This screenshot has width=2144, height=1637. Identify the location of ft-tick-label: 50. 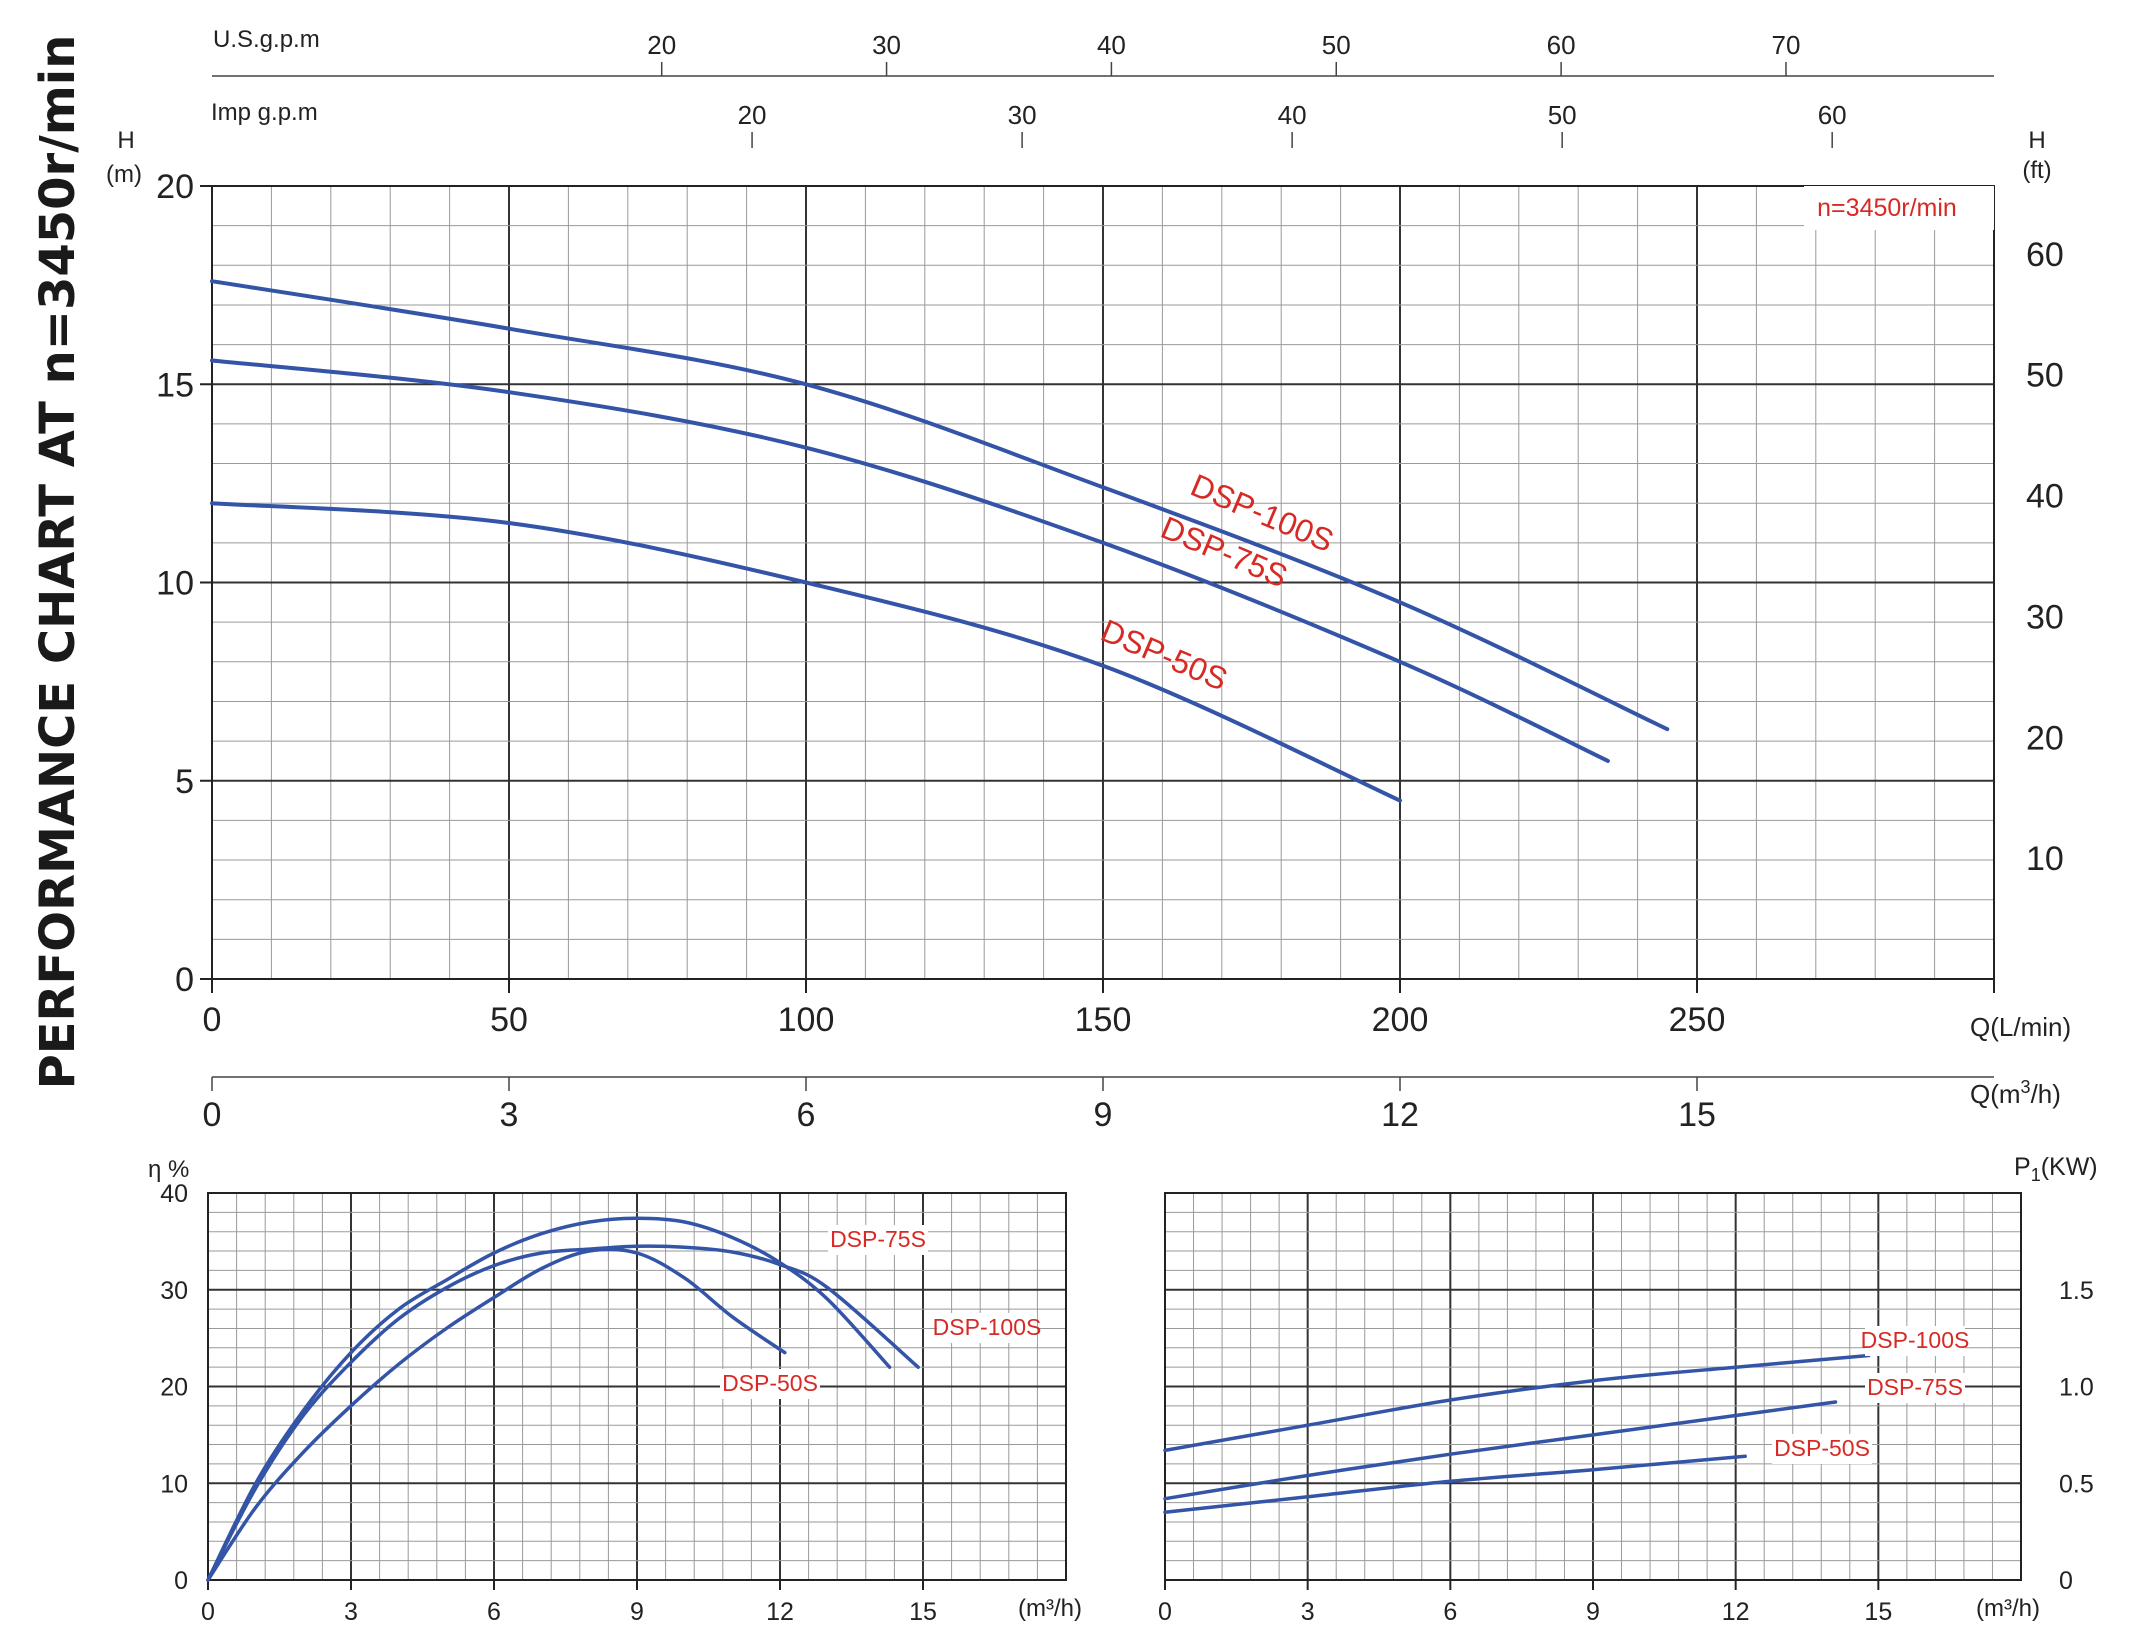
(2045, 376).